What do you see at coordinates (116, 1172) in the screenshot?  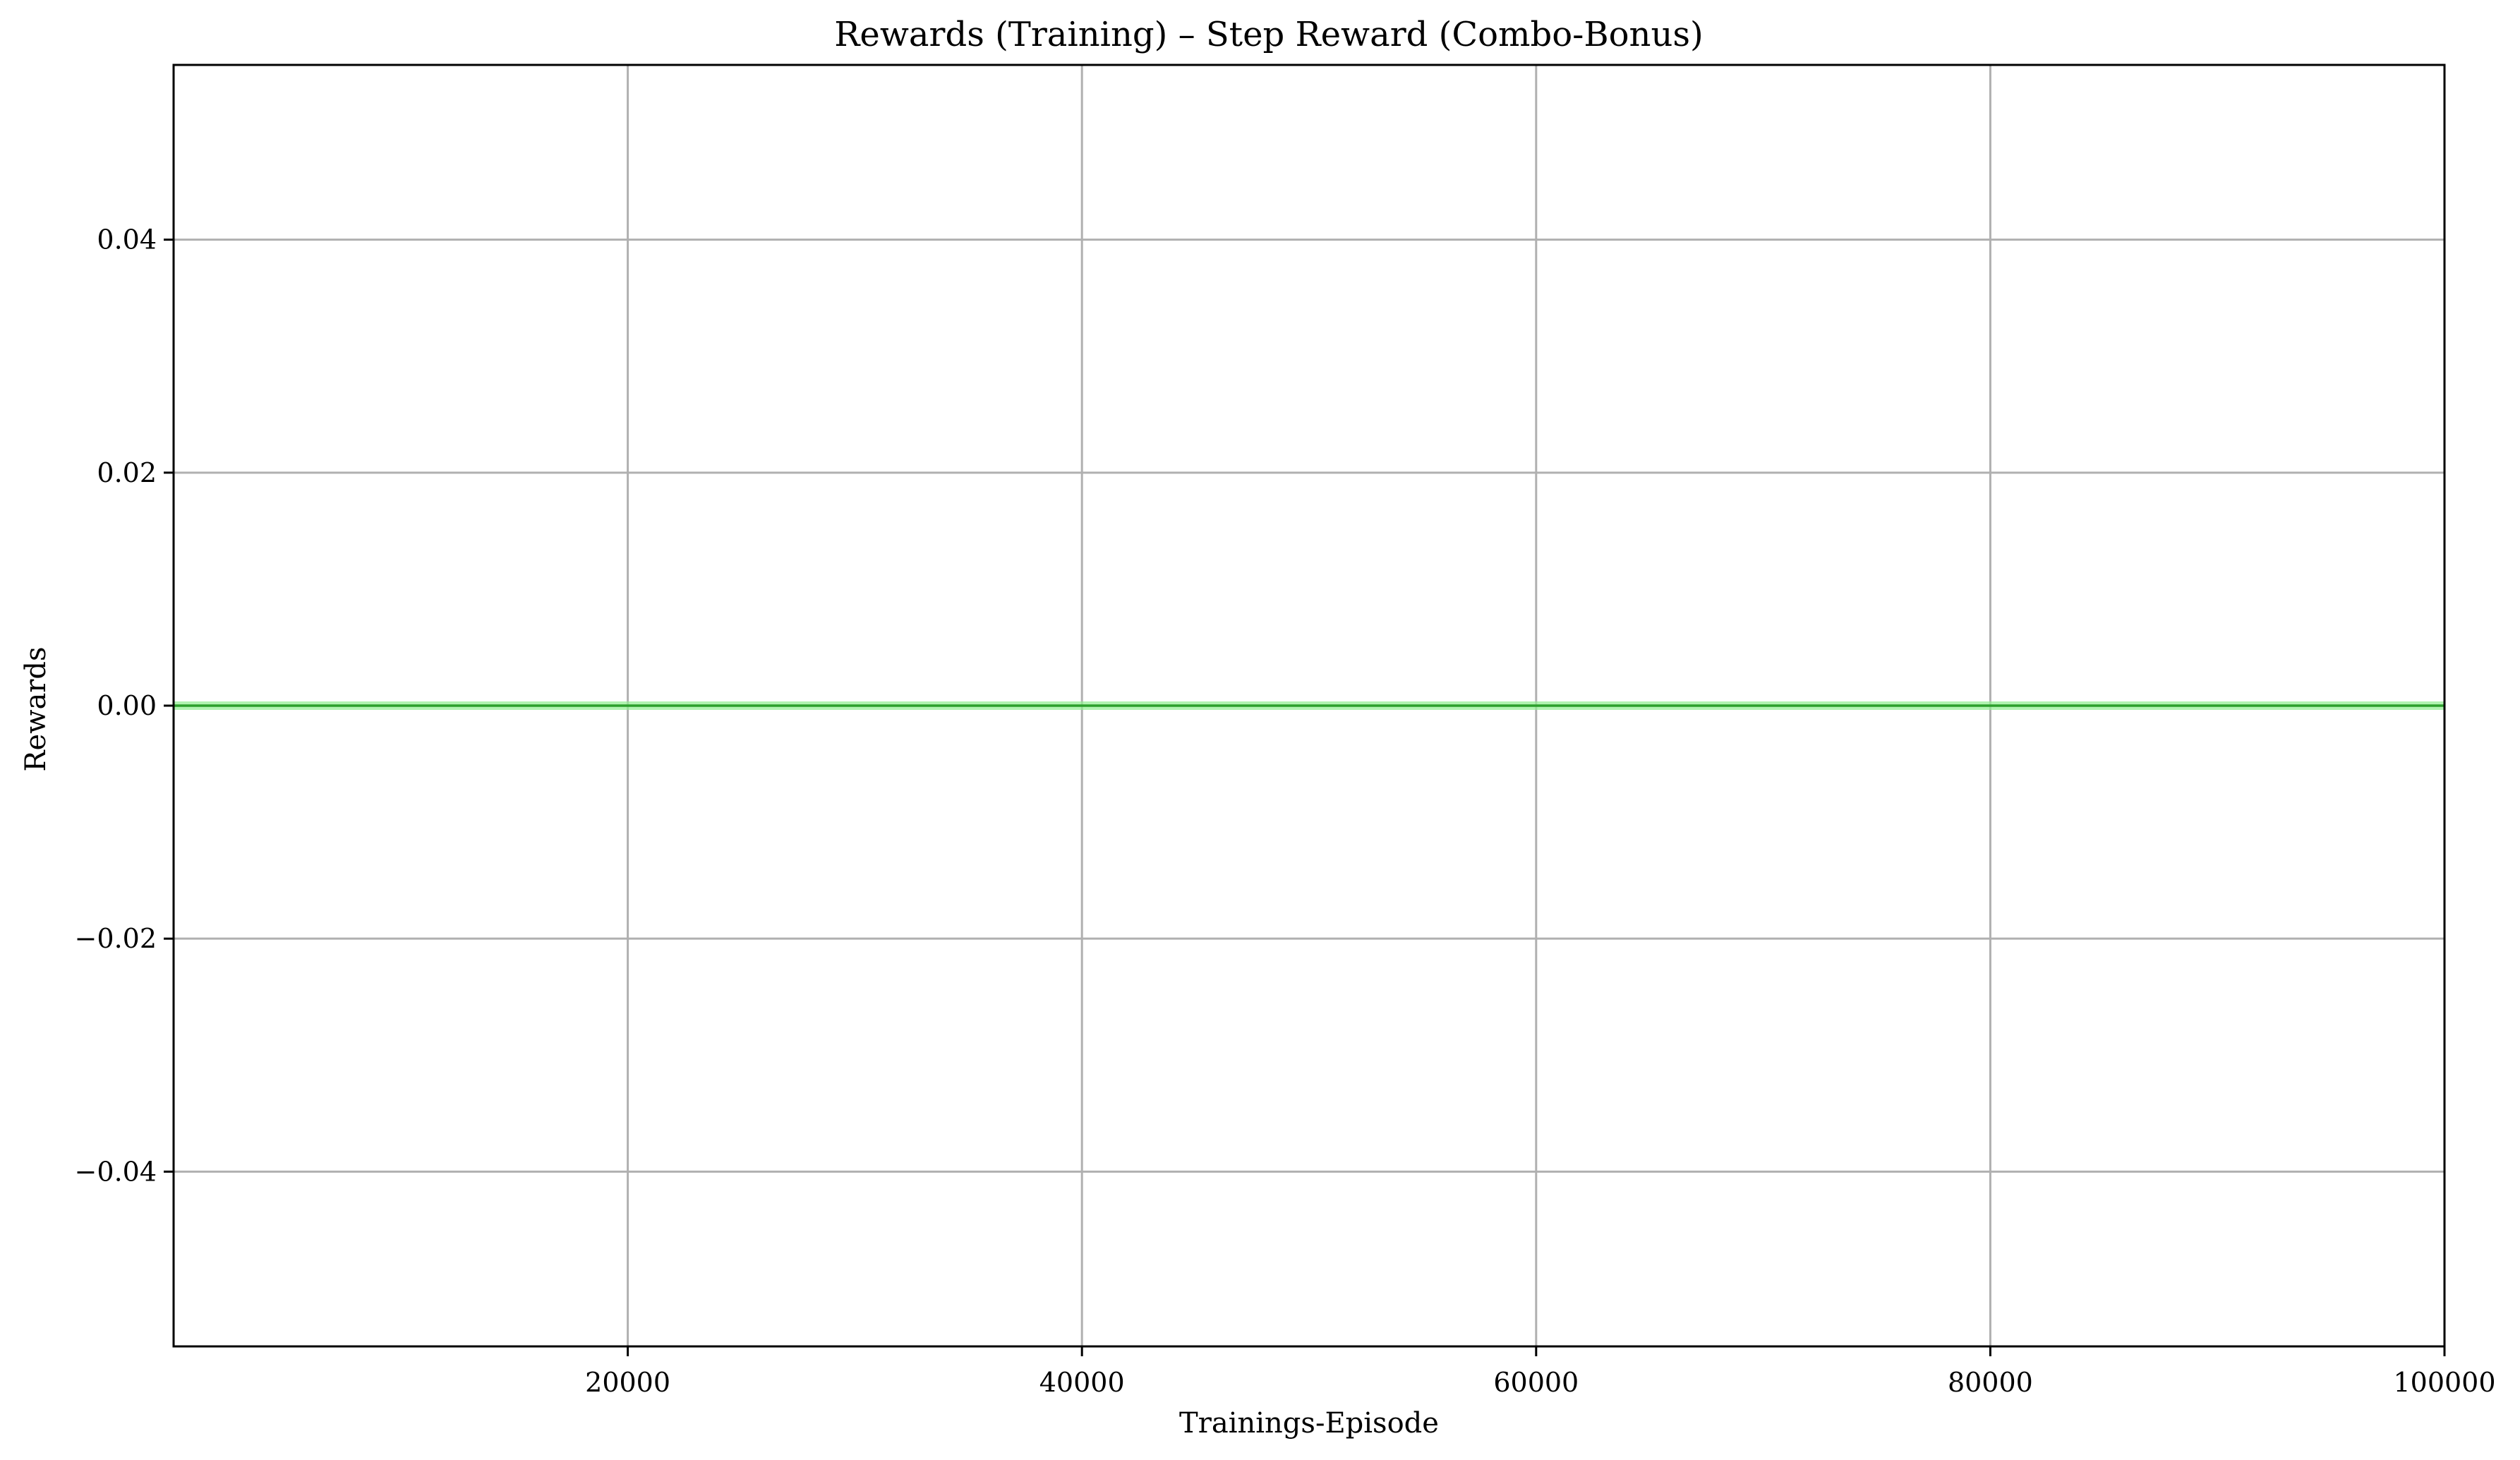 I see `y-tick-label: −0.04` at bounding box center [116, 1172].